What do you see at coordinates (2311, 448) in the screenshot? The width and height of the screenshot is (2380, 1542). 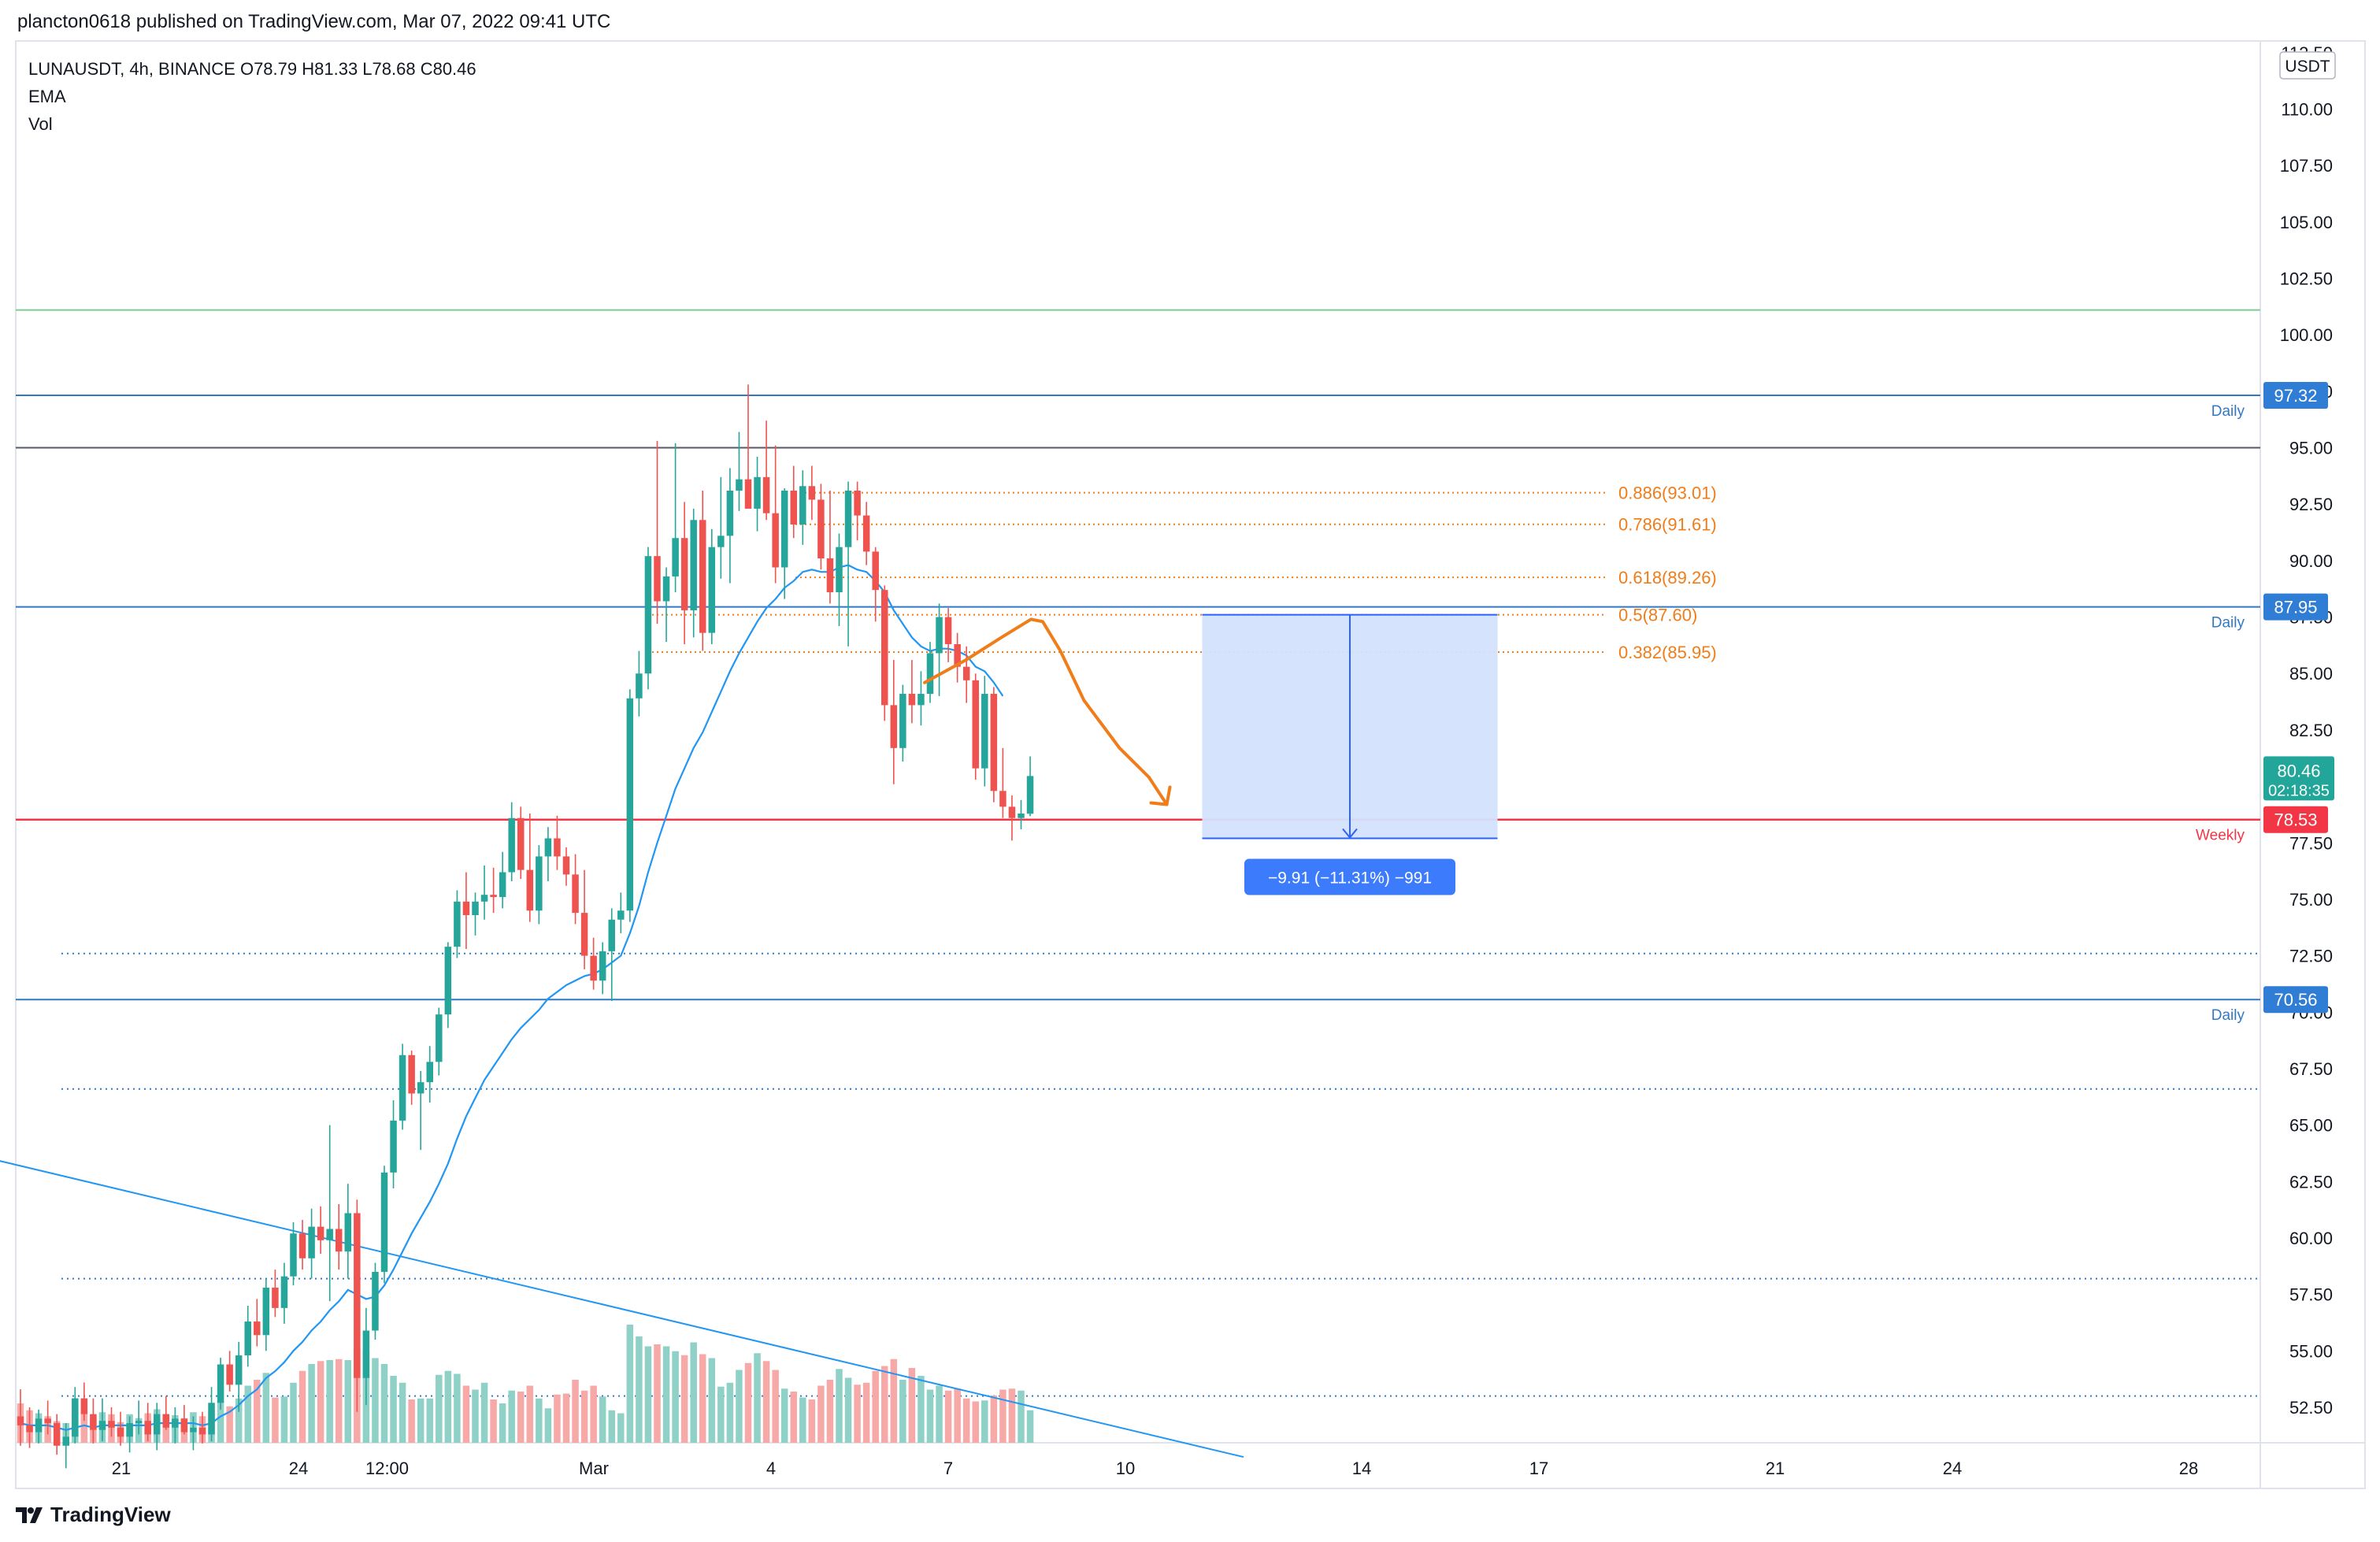 I see `price-tick-label: 95.00` at bounding box center [2311, 448].